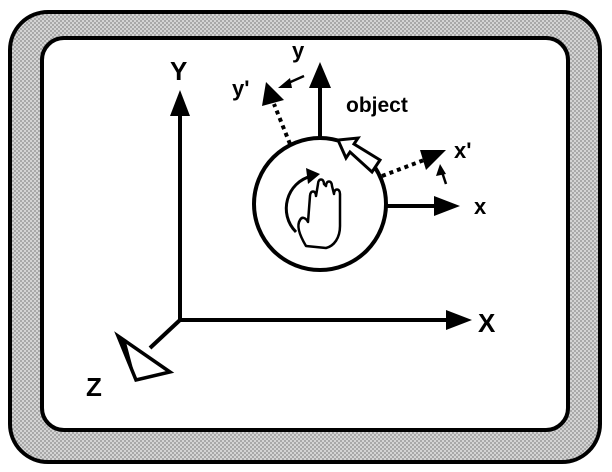 The image size is (612, 472). Describe the element at coordinates (423, 206) in the screenshot. I see `object-x-axis` at that location.